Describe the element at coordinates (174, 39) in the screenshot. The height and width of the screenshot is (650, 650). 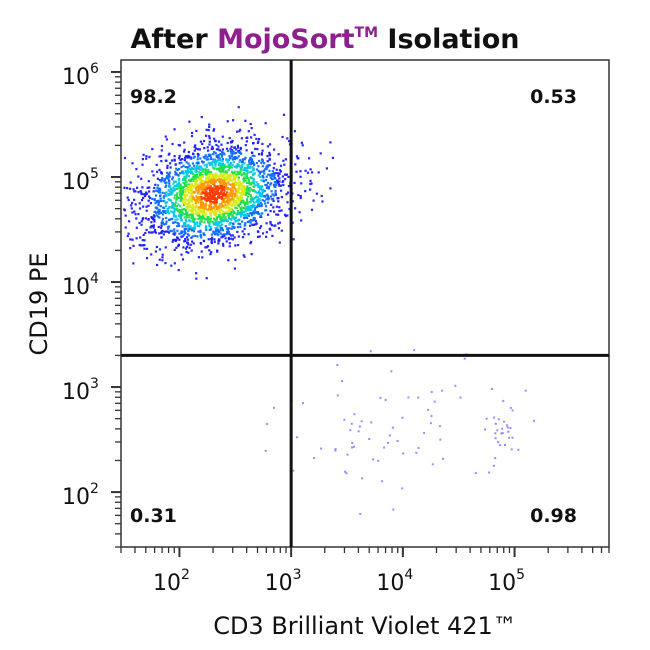
I see `title-prefix: After` at that location.